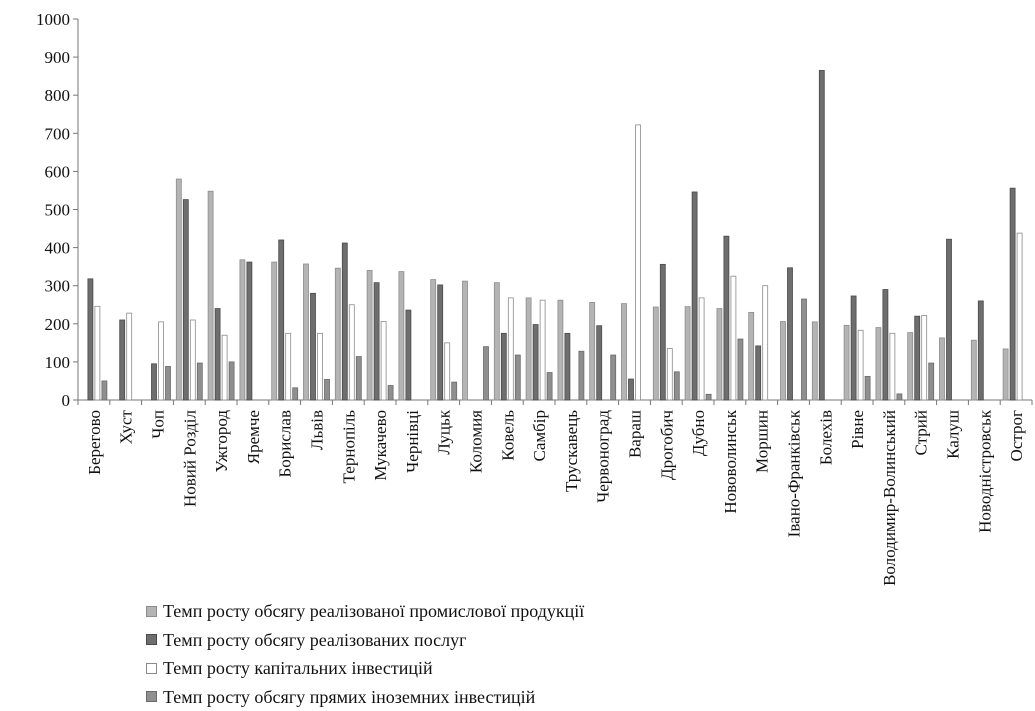  Describe the element at coordinates (66, 400) in the screenshot. I see `y-tick-label: 0` at that location.